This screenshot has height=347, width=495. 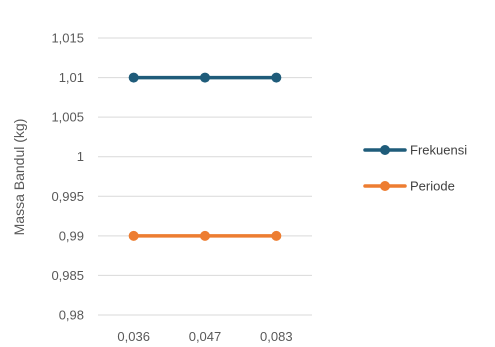 I want to click on x-axis-ticks: 0,036 0,047 0,083, so click(x=204, y=336).